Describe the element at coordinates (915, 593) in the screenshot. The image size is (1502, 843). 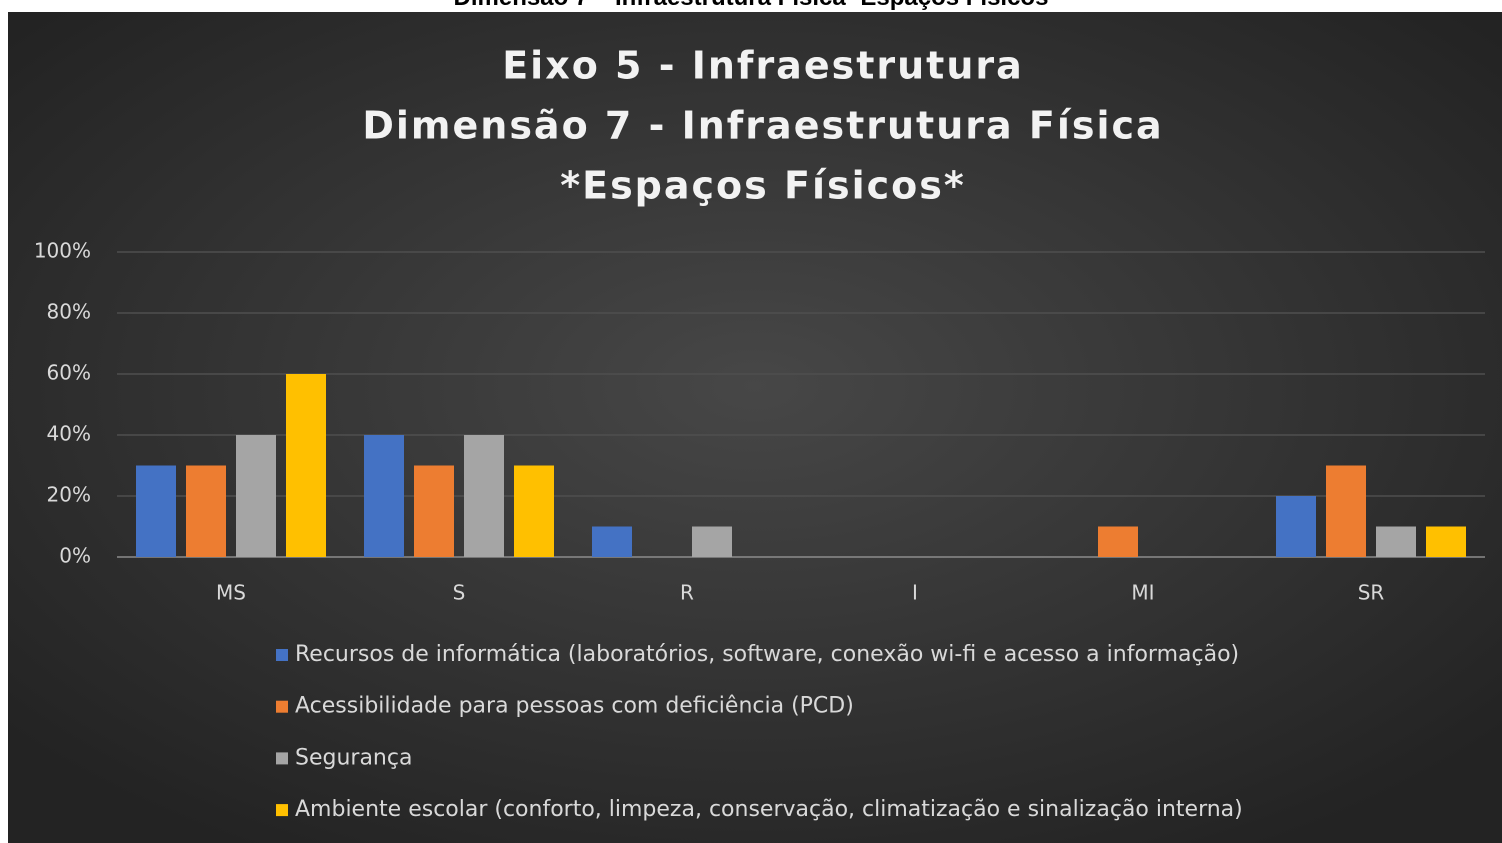
I see `x-tick-label: I` at that location.